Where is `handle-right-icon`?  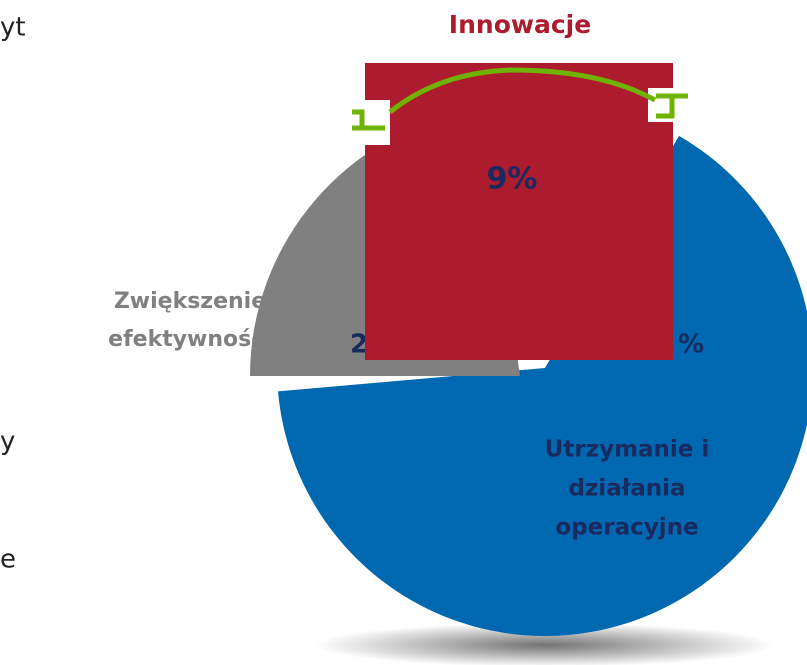
handle-right-icon is located at coordinates (672, 106).